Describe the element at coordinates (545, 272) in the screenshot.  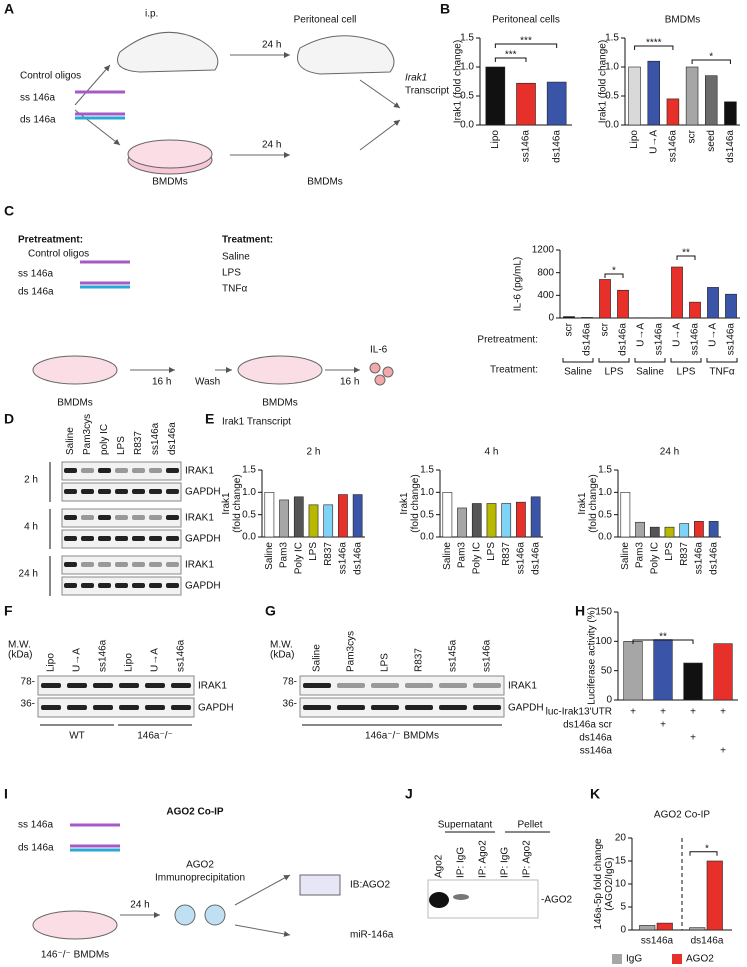
I see `y-tick-label: 800` at that location.